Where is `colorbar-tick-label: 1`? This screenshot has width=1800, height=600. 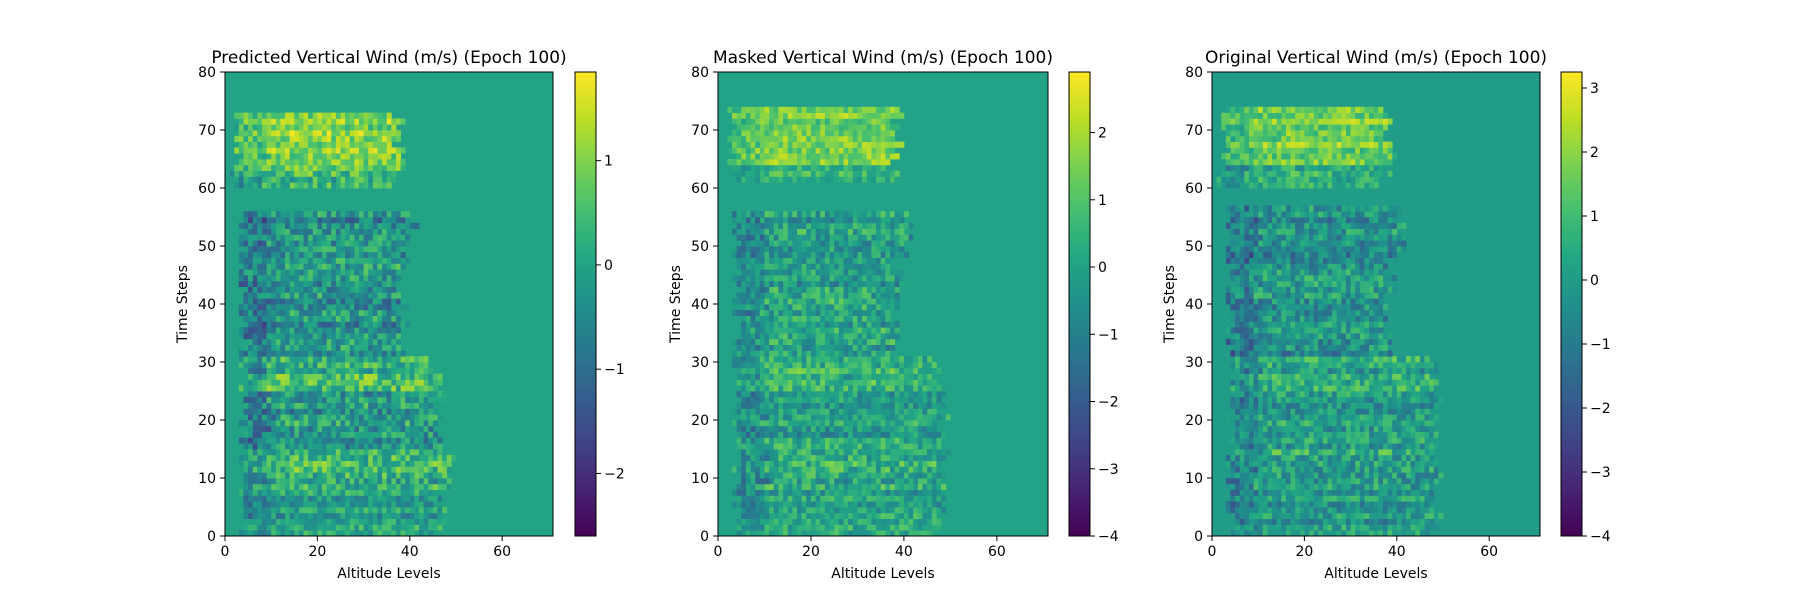
colorbar-tick-label: 1 is located at coordinates (608, 162).